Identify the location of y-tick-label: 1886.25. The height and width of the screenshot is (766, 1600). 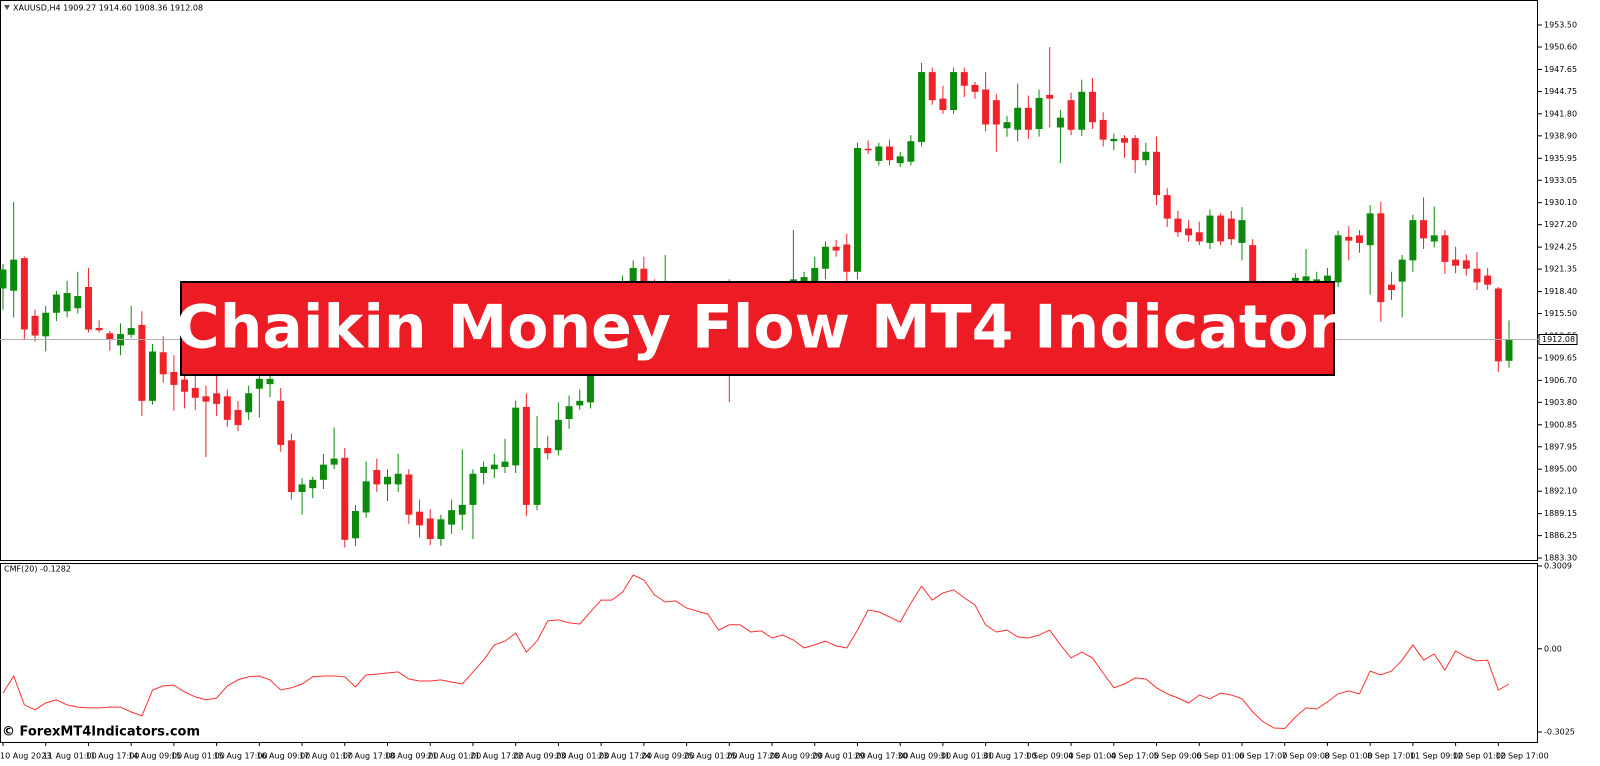
(1560, 535).